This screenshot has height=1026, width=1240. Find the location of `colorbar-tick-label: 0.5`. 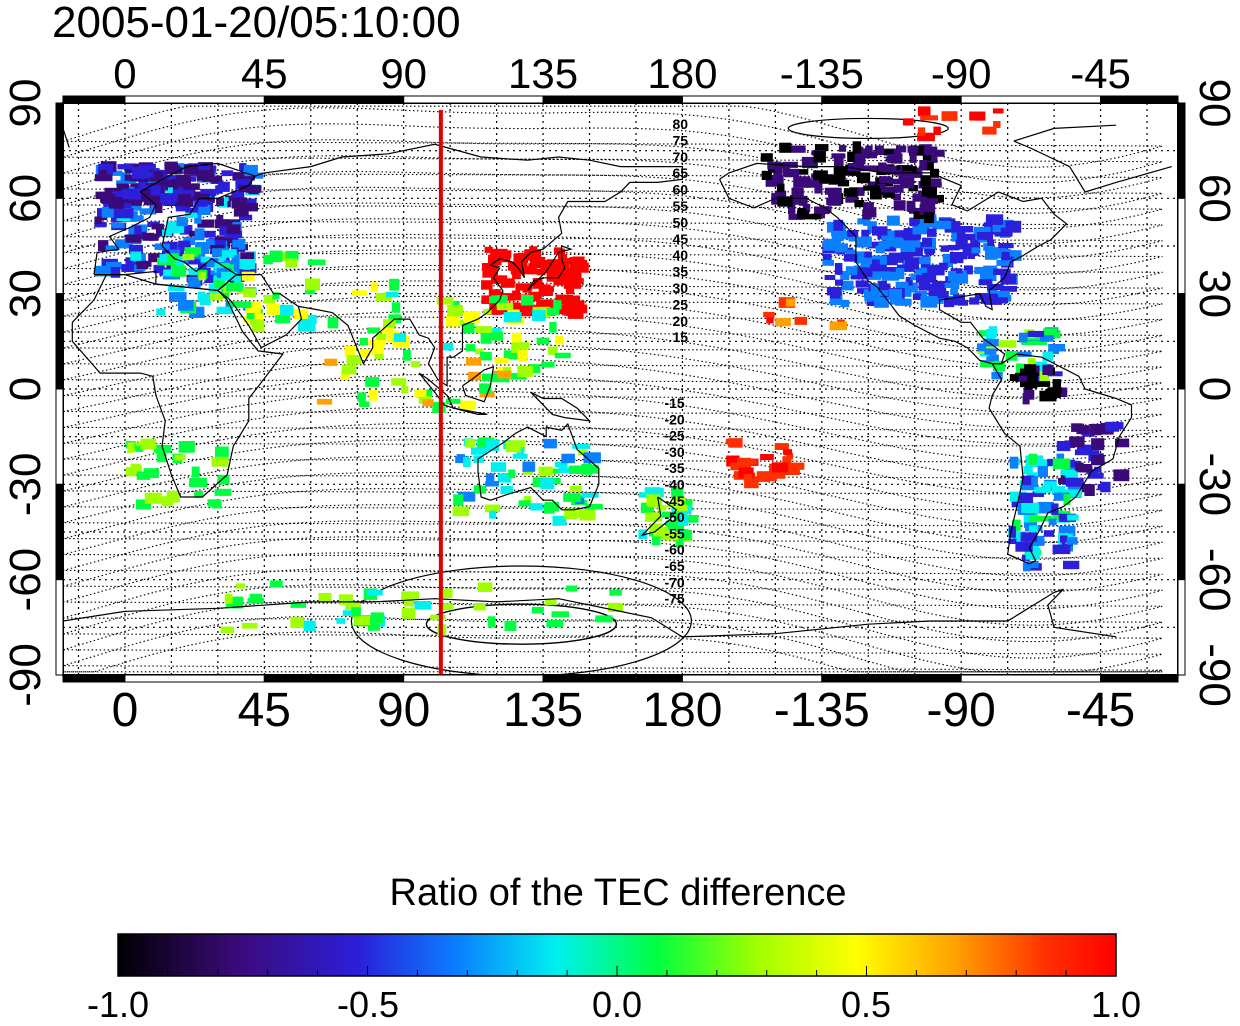

colorbar-tick-label: 0.5 is located at coordinates (866, 1004).